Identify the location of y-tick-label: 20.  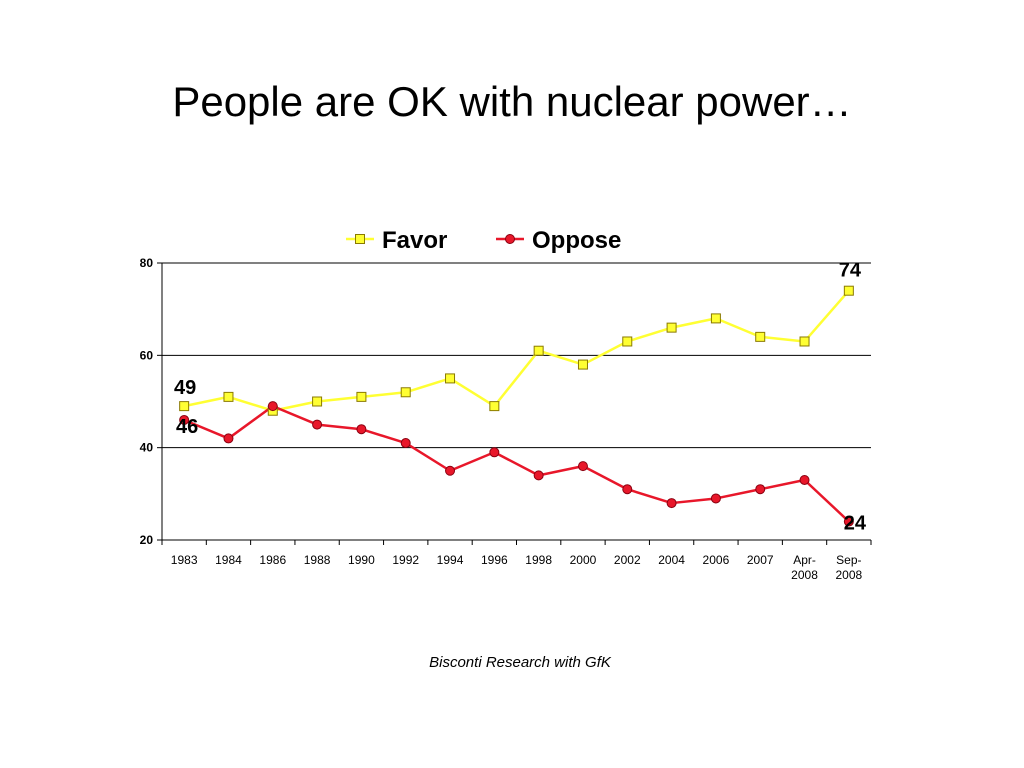
(147, 540).